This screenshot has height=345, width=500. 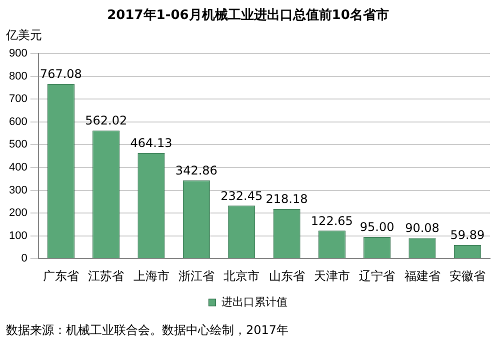 What do you see at coordinates (151, 143) in the screenshot?
I see `text: 464.13` at bounding box center [151, 143].